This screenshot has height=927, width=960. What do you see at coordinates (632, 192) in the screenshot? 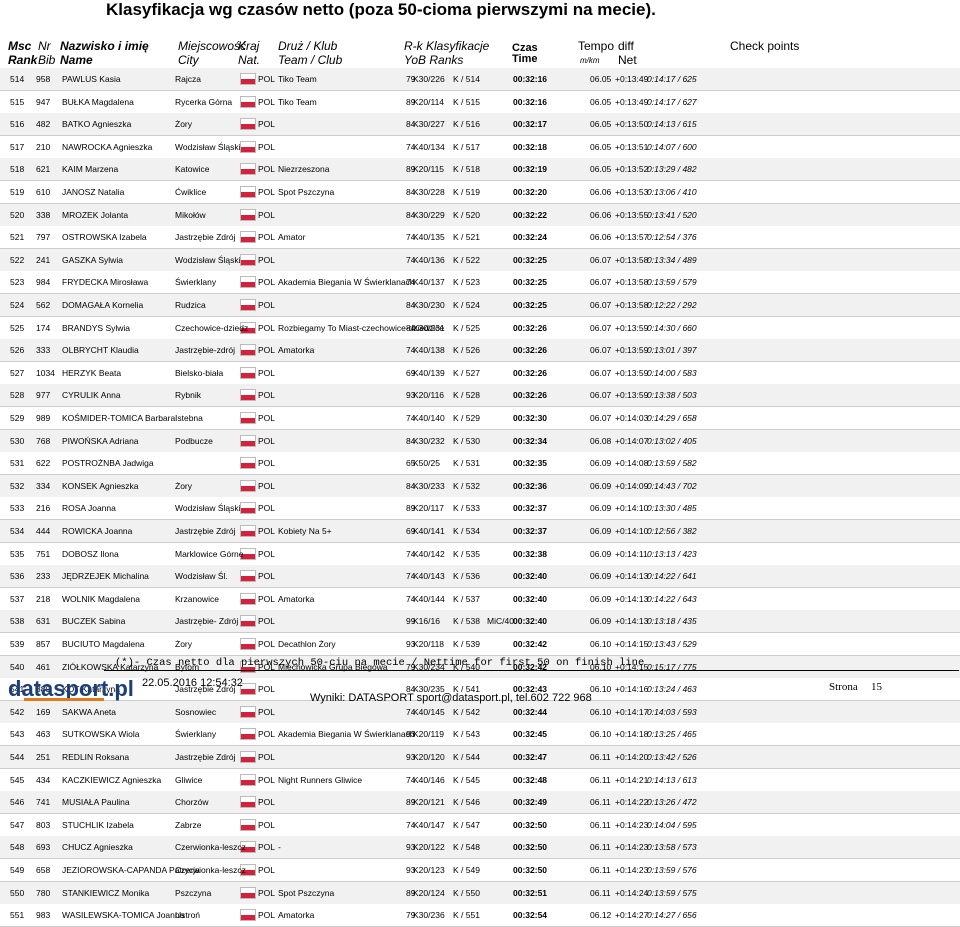
I see `cell-diff: +0:13:53` at bounding box center [632, 192].